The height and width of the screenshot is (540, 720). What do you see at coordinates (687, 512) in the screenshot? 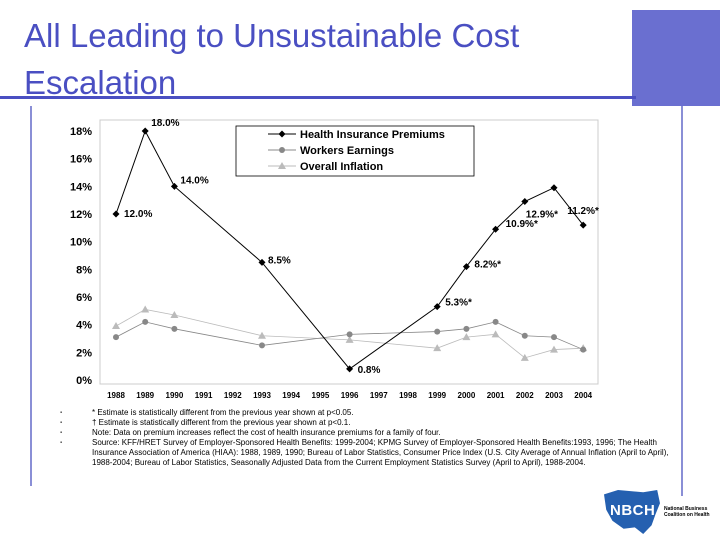
I see `logo-caption: National Business Coalition on Health` at bounding box center [687, 512].